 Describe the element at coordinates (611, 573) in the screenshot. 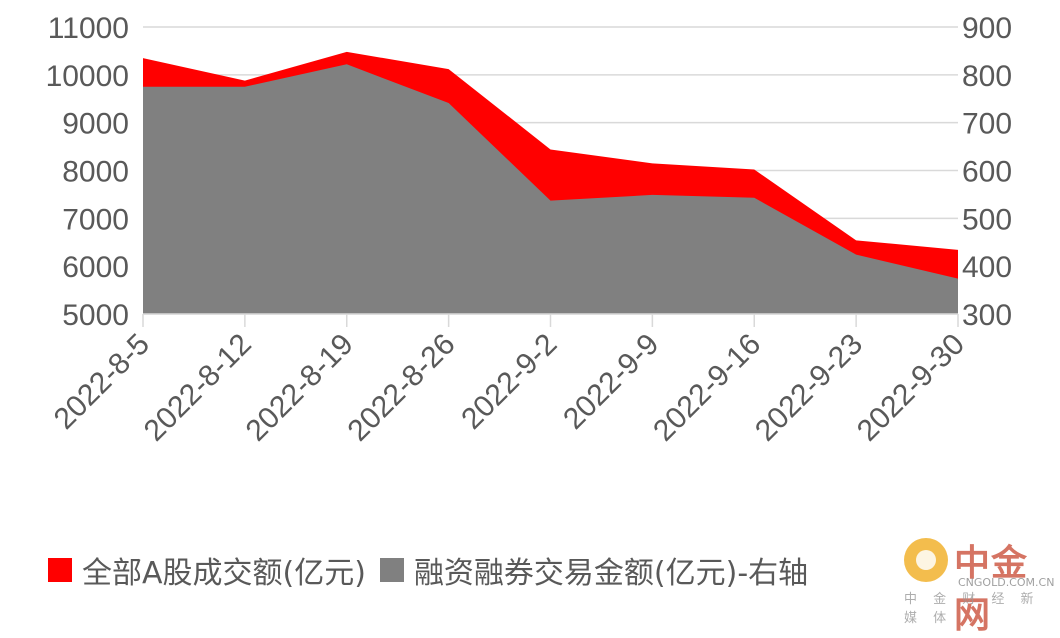

I see `legend-label-margin-trading: 融资融券交易金额(亿元)-右轴` at that location.